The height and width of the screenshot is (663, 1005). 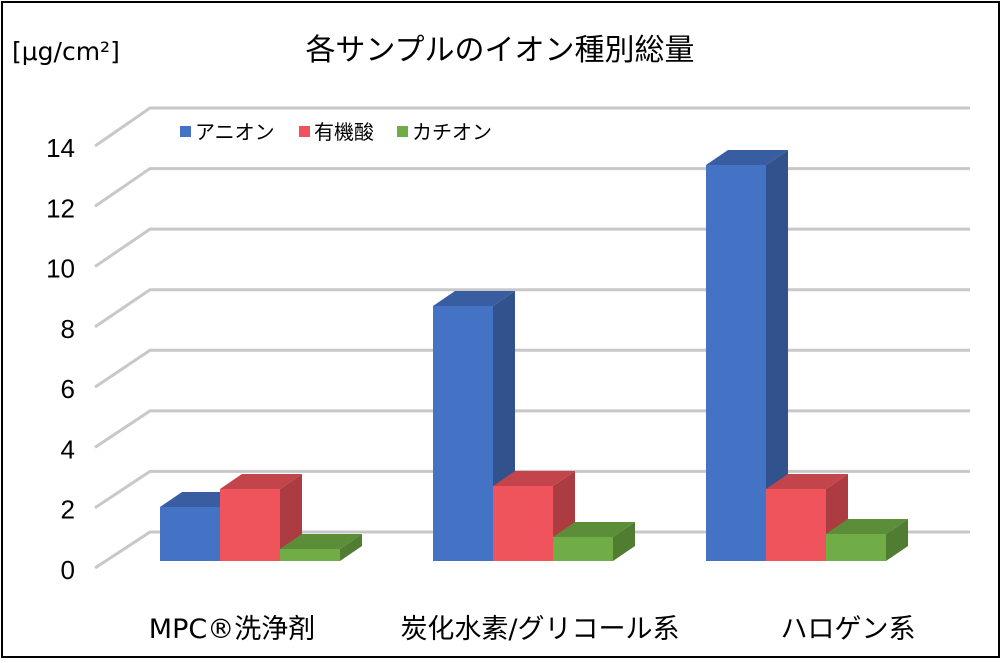 I want to click on y-tick-label: 0, so click(x=68, y=570).